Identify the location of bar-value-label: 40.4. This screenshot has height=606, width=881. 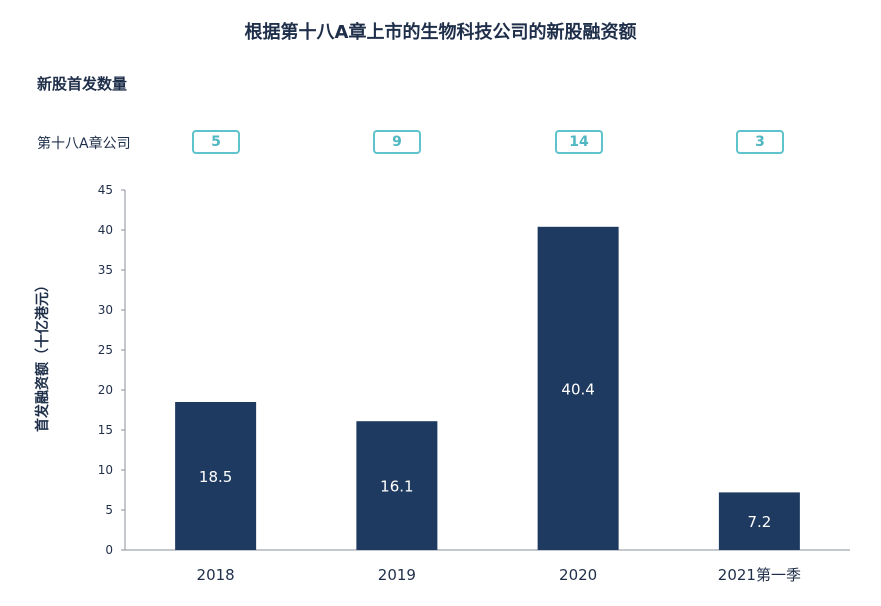
(577, 389).